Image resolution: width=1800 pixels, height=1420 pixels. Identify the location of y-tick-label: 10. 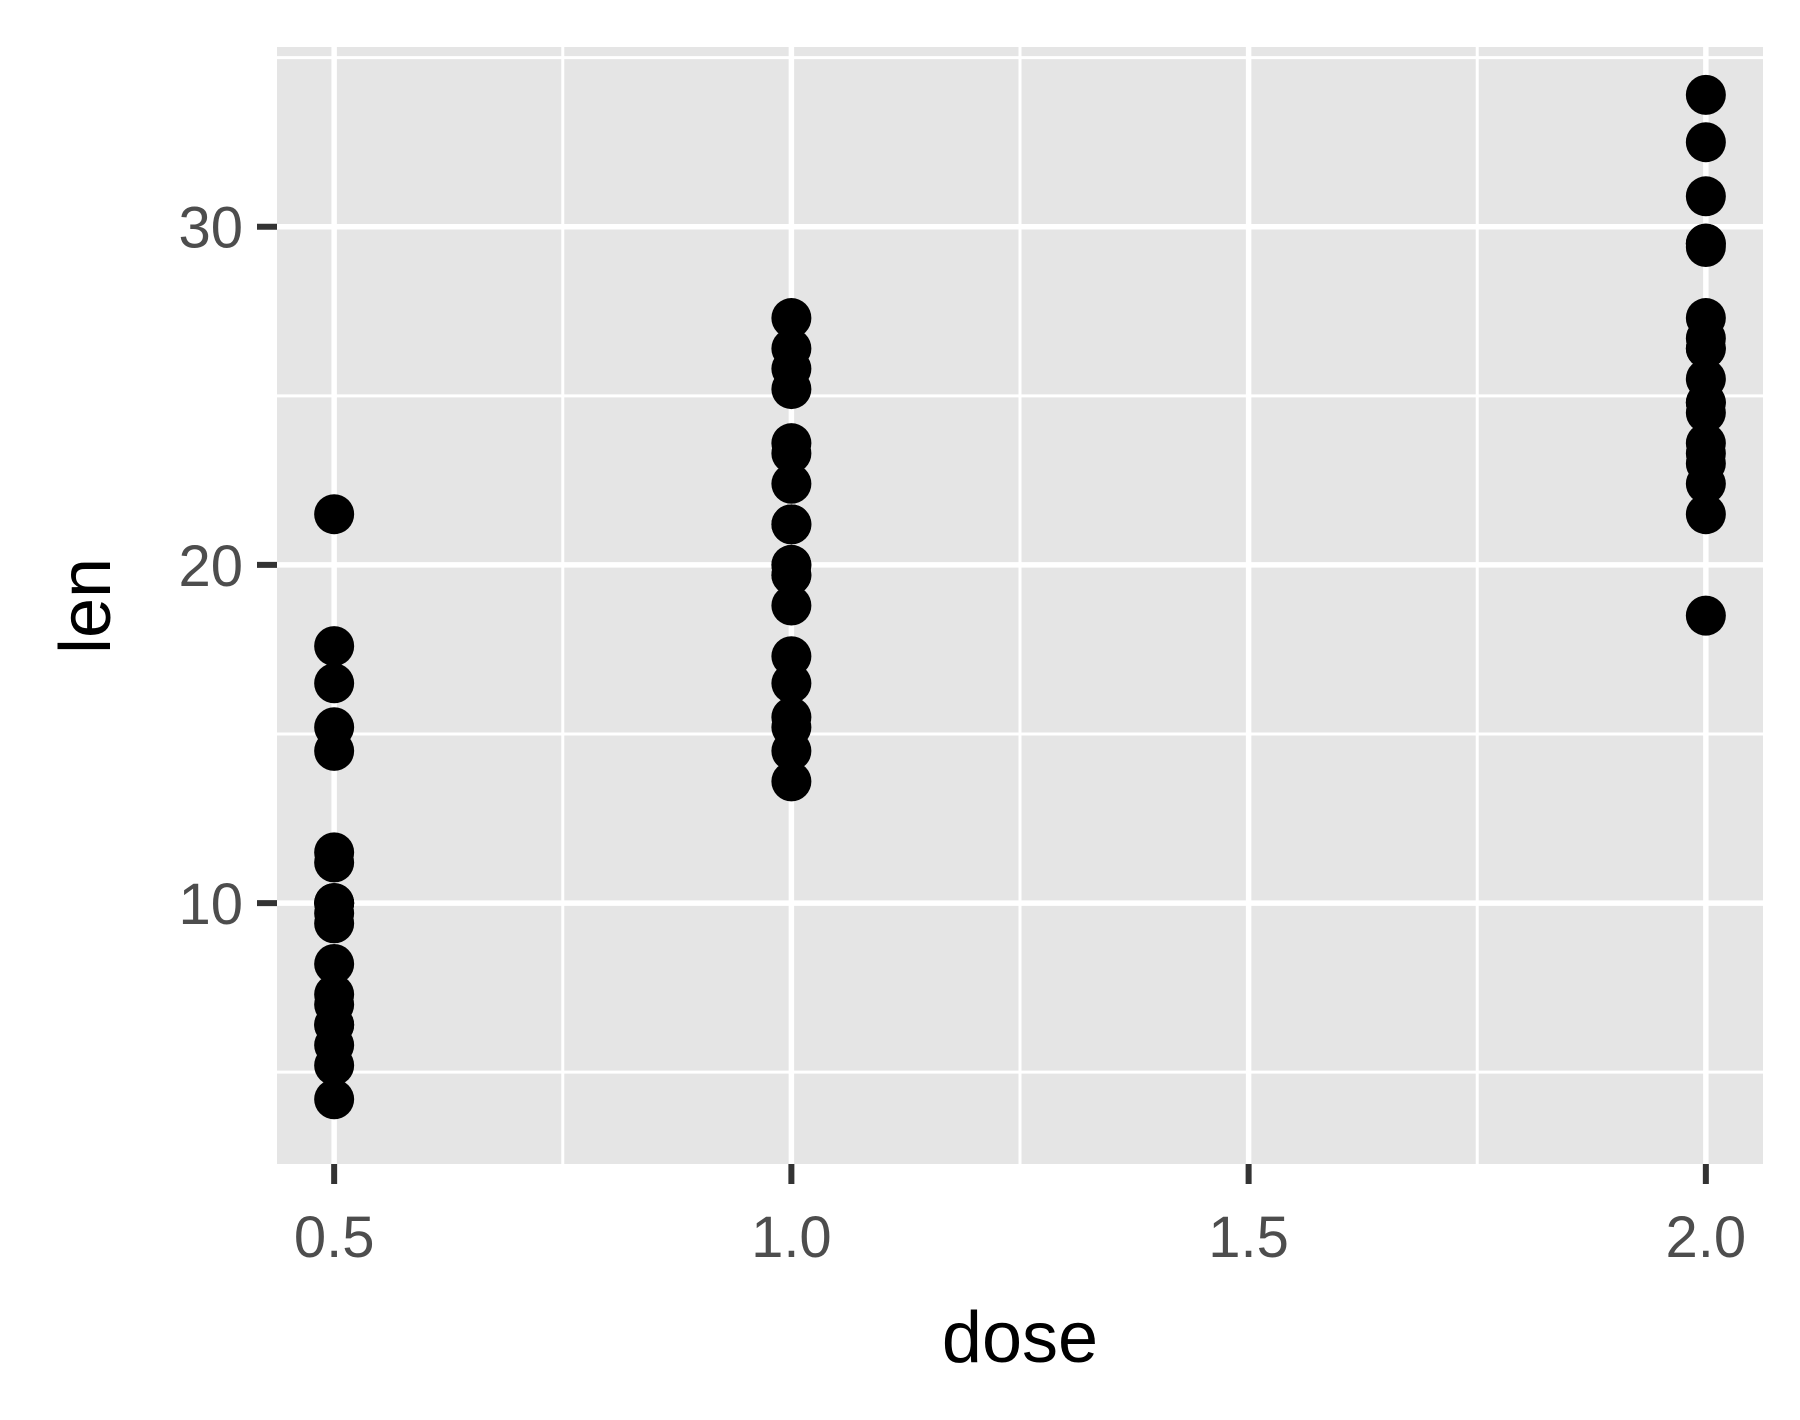
(210, 904).